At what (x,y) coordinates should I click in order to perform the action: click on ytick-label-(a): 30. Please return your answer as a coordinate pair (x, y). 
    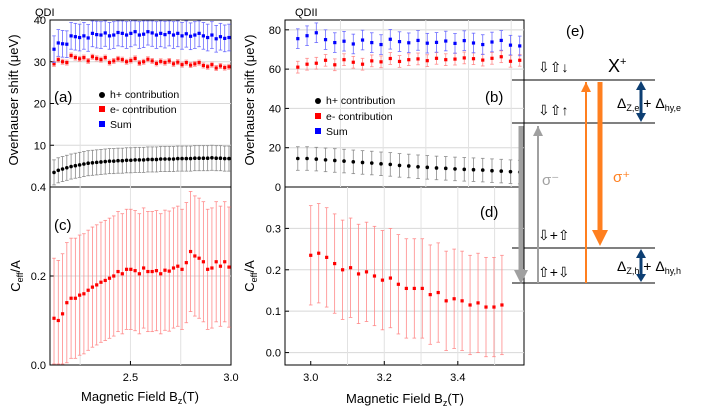
    Looking at the image, I should click on (40, 63).